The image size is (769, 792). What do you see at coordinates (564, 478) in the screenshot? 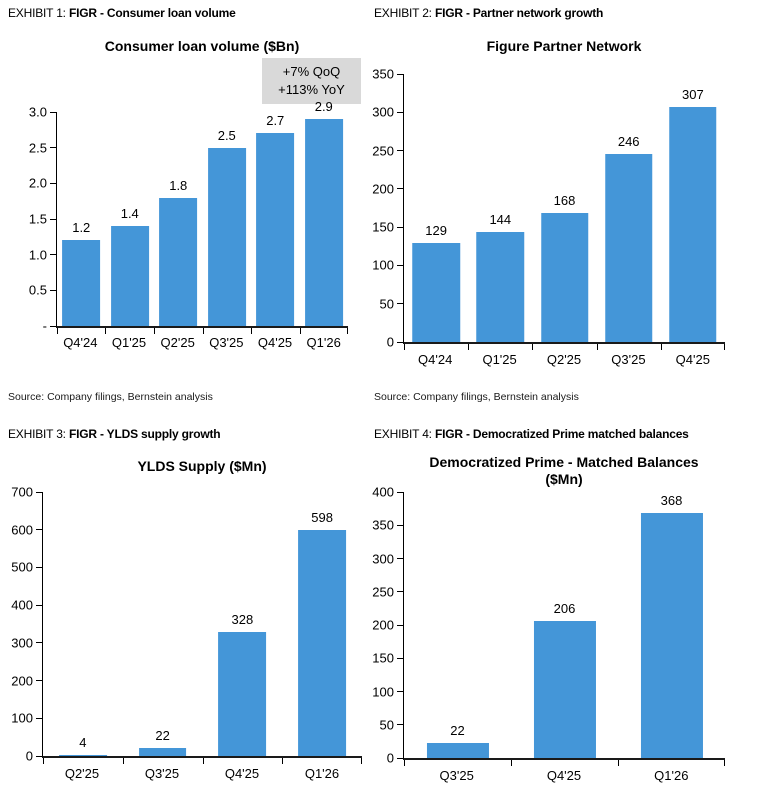
I see `chart-title-line2: ($Mn)` at bounding box center [564, 478].